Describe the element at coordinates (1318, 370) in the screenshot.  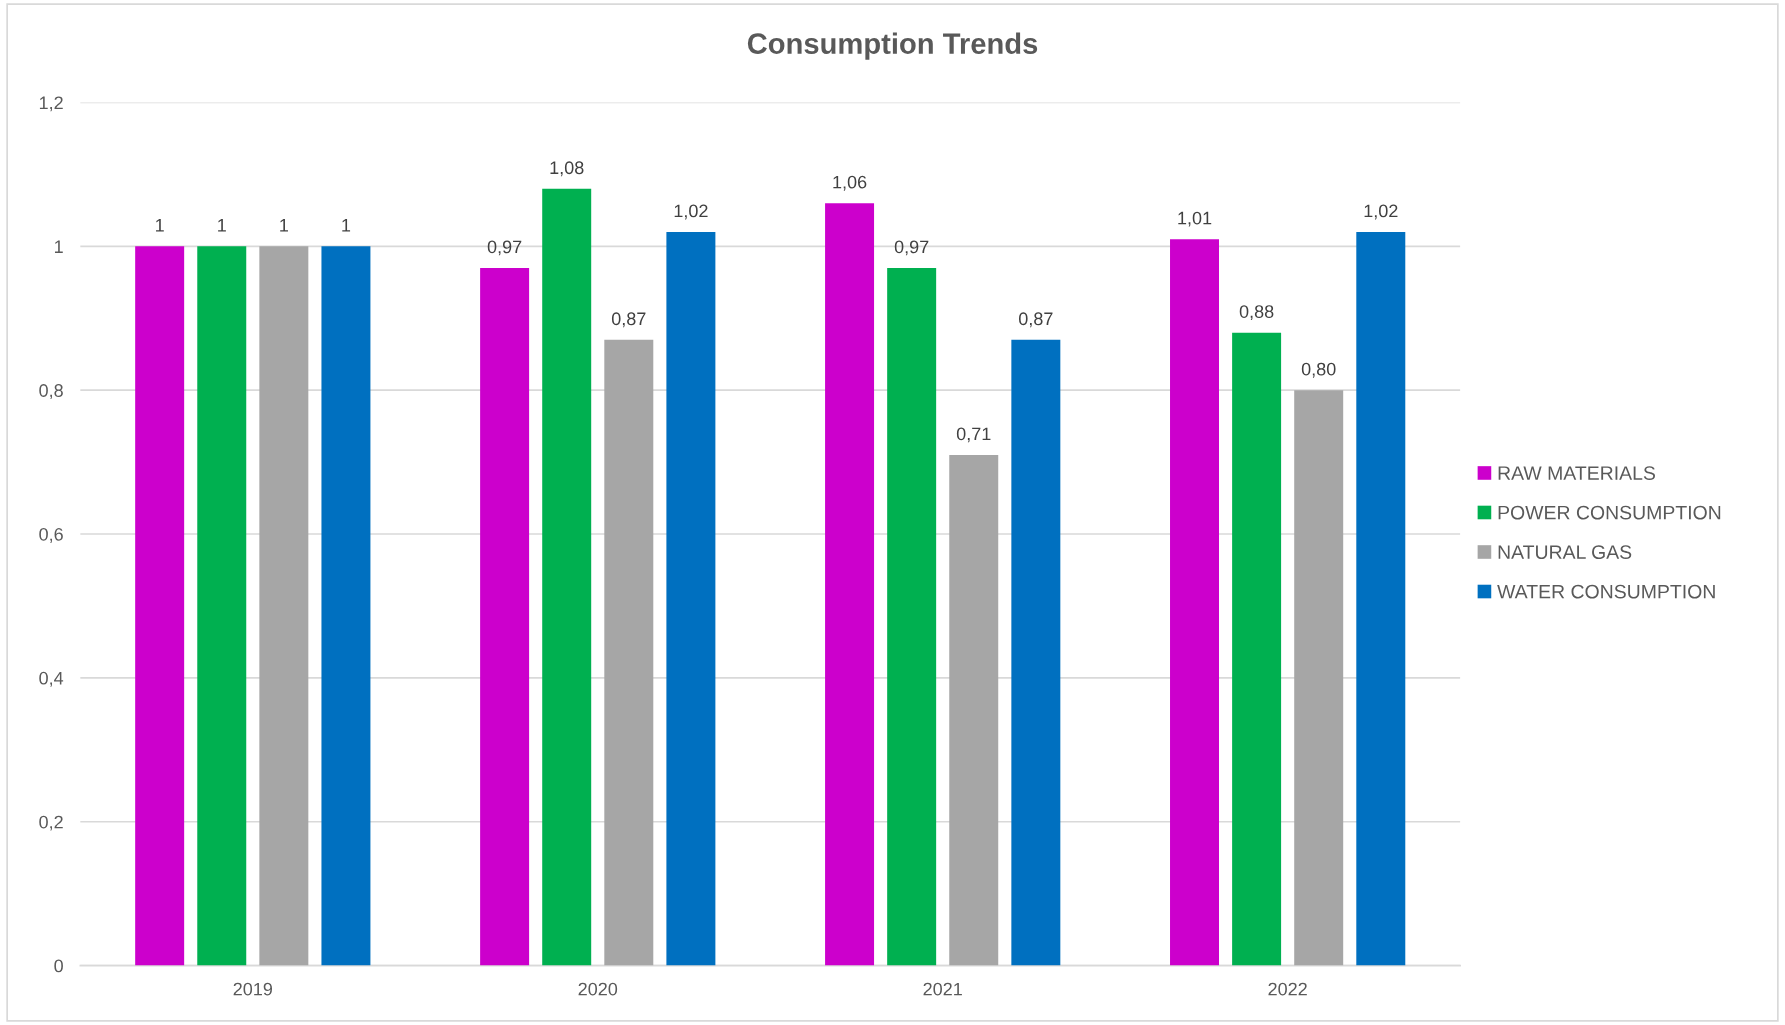
I see `data-label: 0,80` at that location.